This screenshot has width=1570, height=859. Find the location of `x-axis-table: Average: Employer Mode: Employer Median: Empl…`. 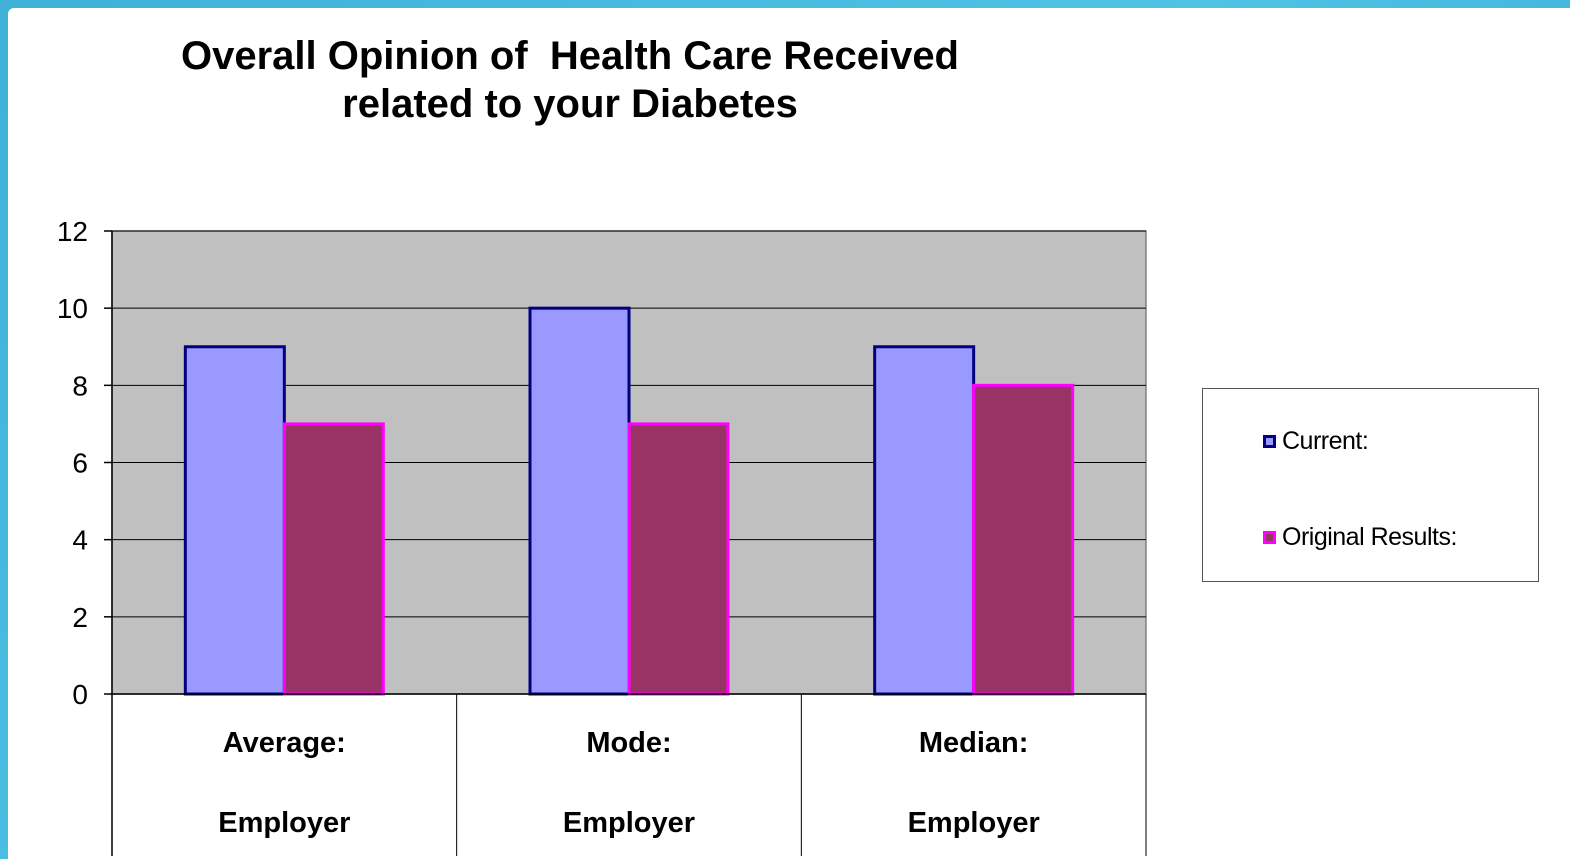

x-axis-table: Average: Employer Mode: Employer Median: Empl… is located at coordinates (629, 774).